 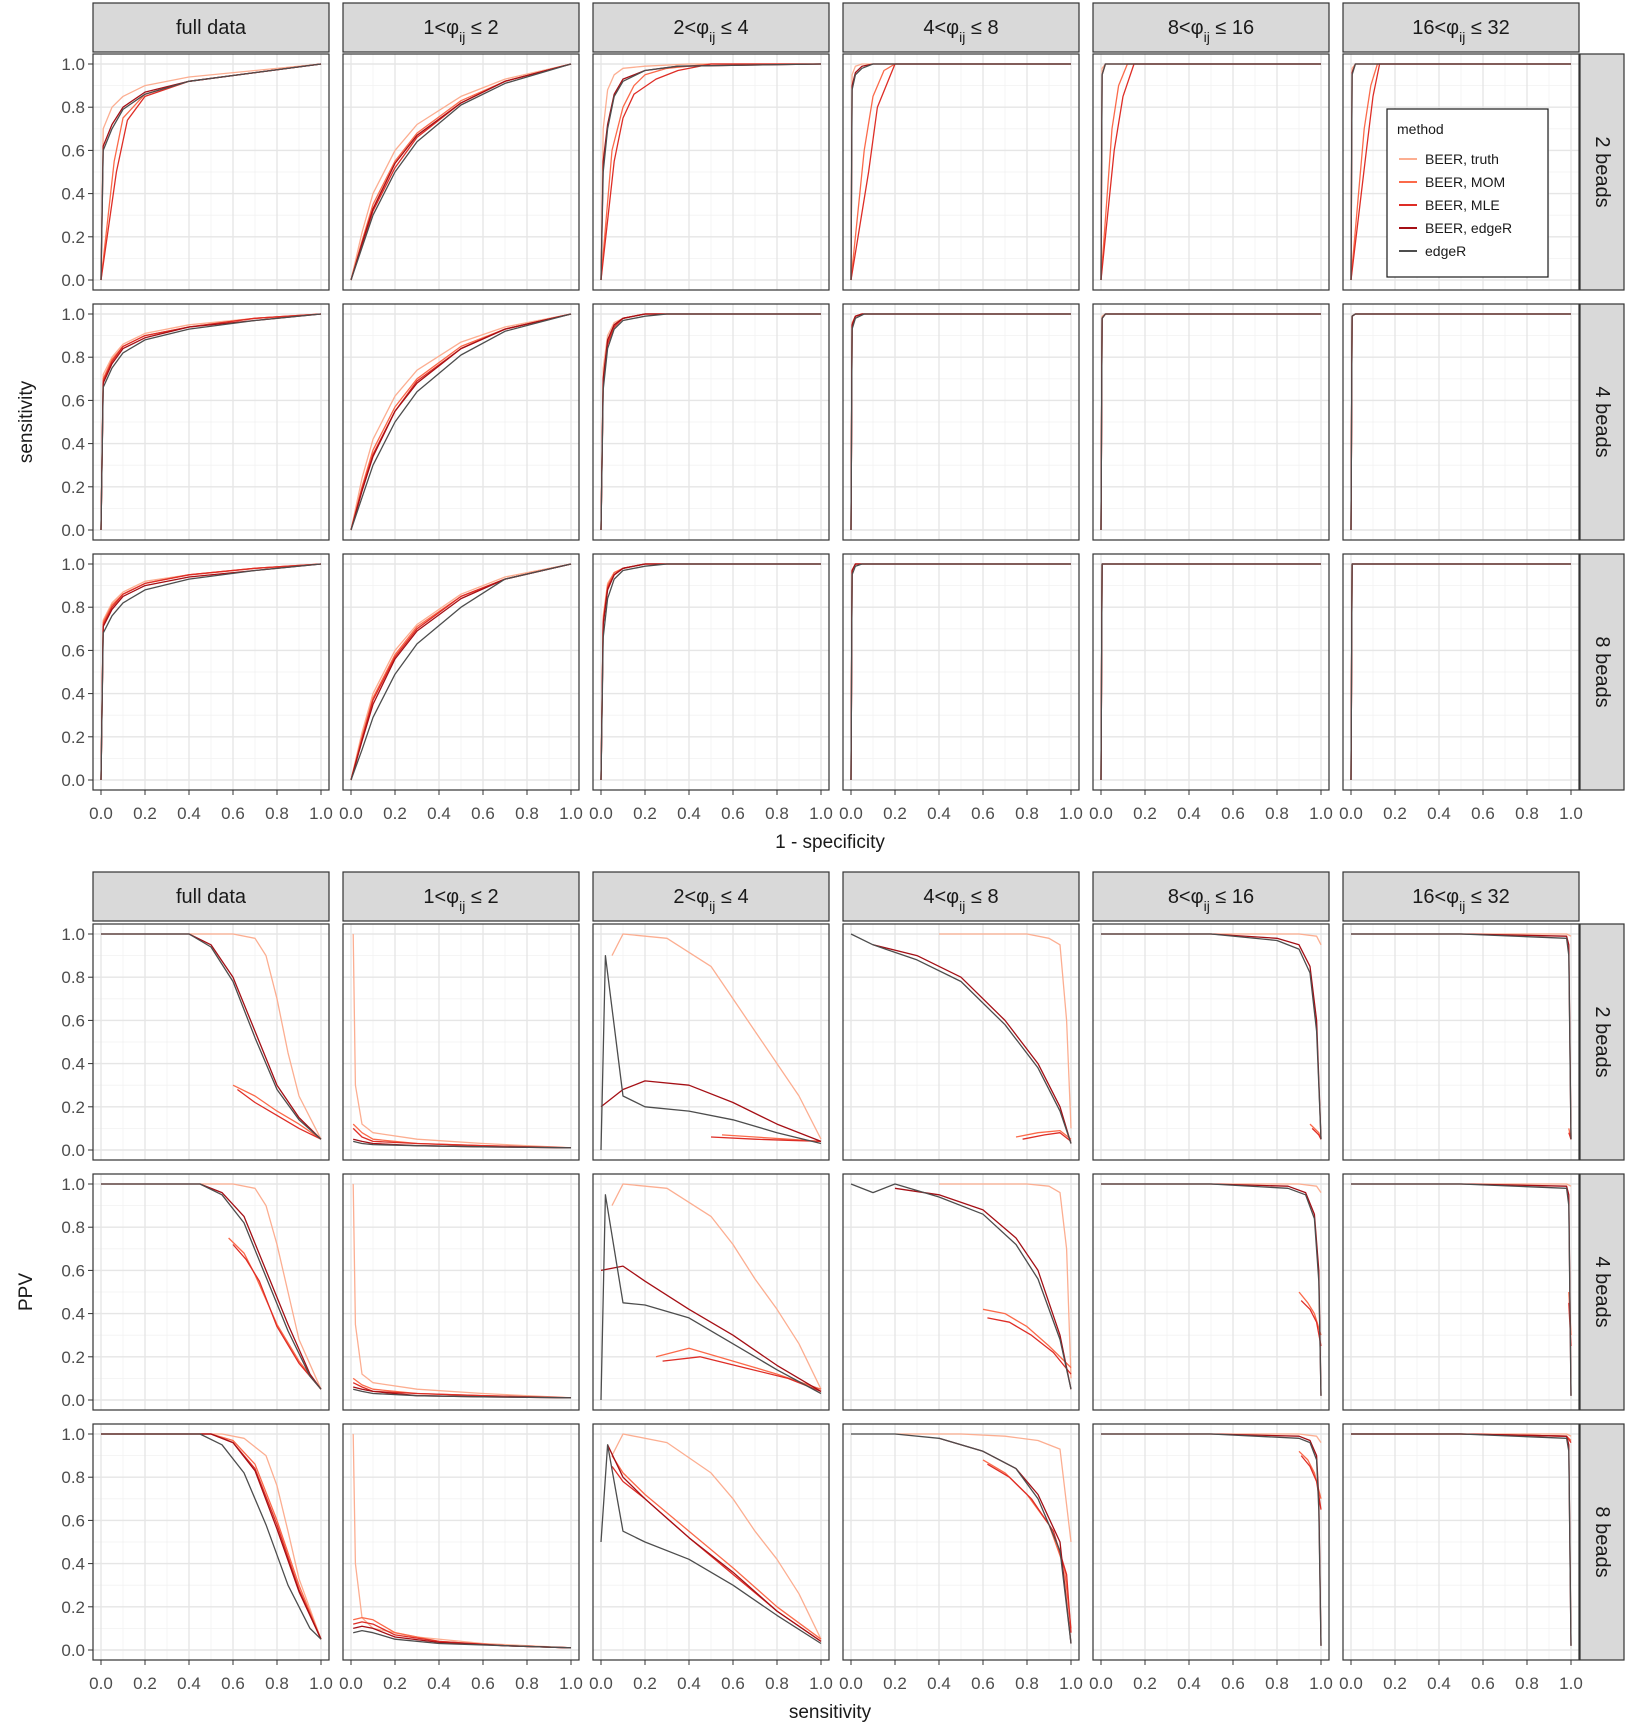 I want to click on y-tick-label: 0.4, so click(x=73, y=1564).